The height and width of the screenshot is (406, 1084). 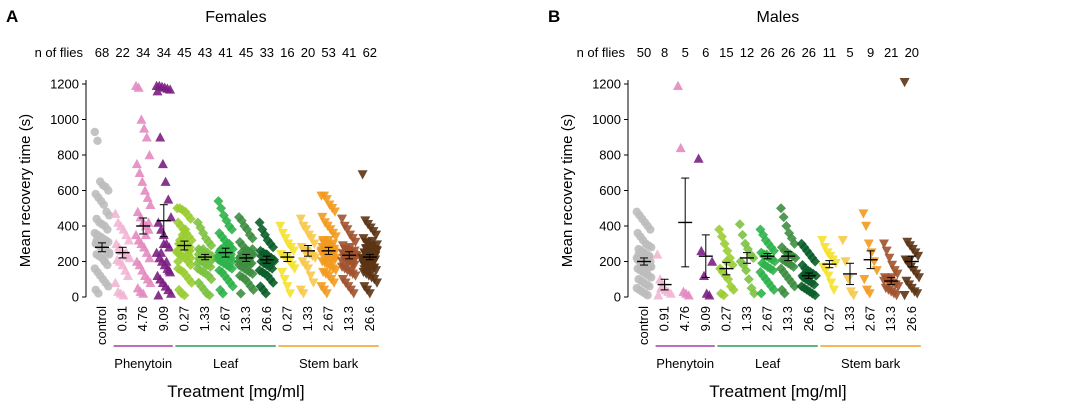 I want to click on chart-title: Females, so click(x=235, y=17).